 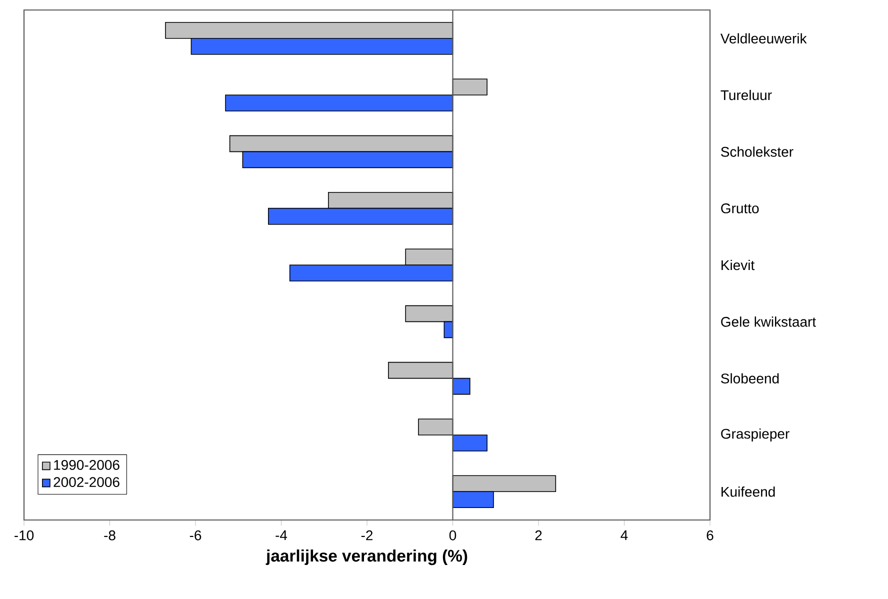 I want to click on y-tick-label: Grutto, so click(x=740, y=208).